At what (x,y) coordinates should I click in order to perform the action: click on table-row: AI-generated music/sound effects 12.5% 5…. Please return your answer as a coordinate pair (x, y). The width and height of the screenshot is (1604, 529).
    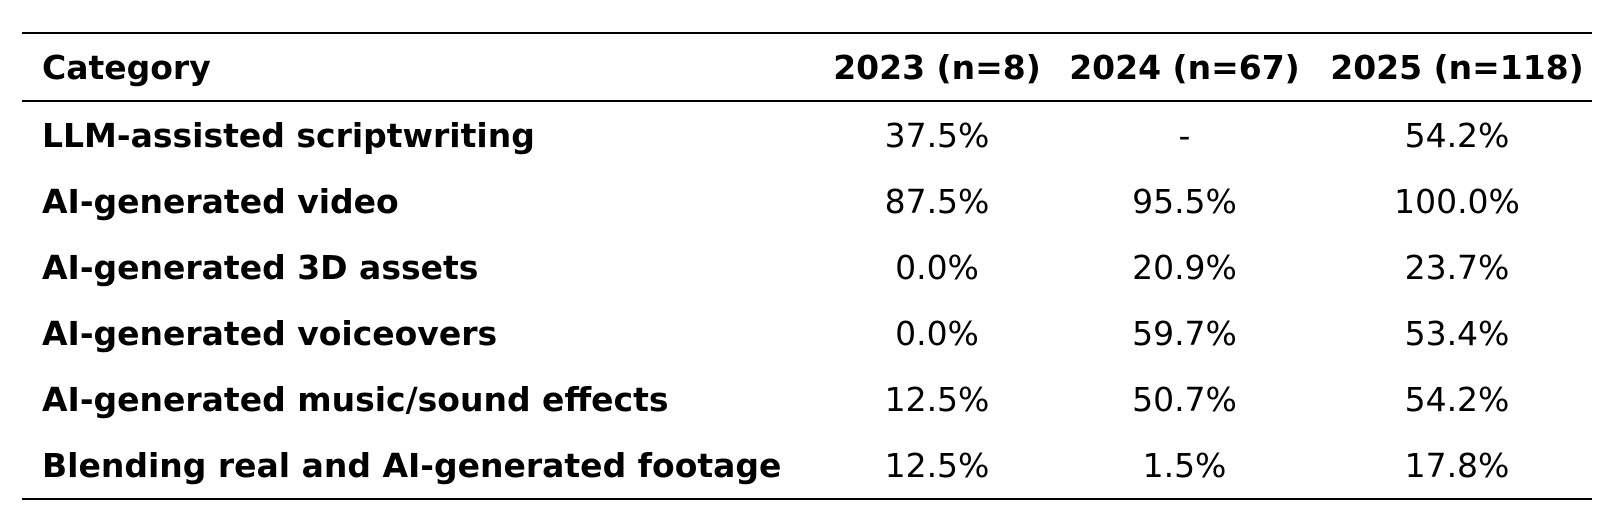
    Looking at the image, I should click on (807, 399).